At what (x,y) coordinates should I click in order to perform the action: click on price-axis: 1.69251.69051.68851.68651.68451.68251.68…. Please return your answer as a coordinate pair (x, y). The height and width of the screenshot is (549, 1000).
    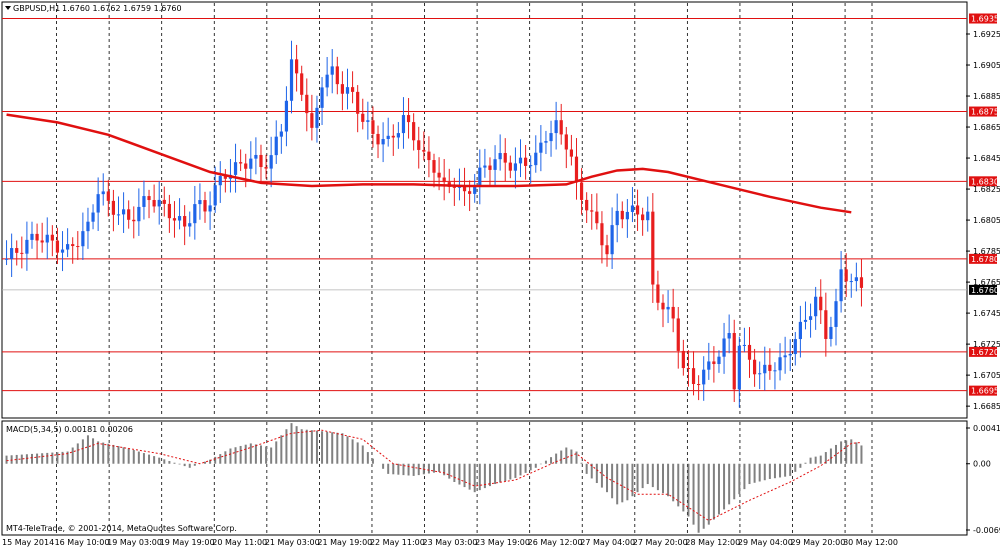
    Looking at the image, I should click on (983, 220).